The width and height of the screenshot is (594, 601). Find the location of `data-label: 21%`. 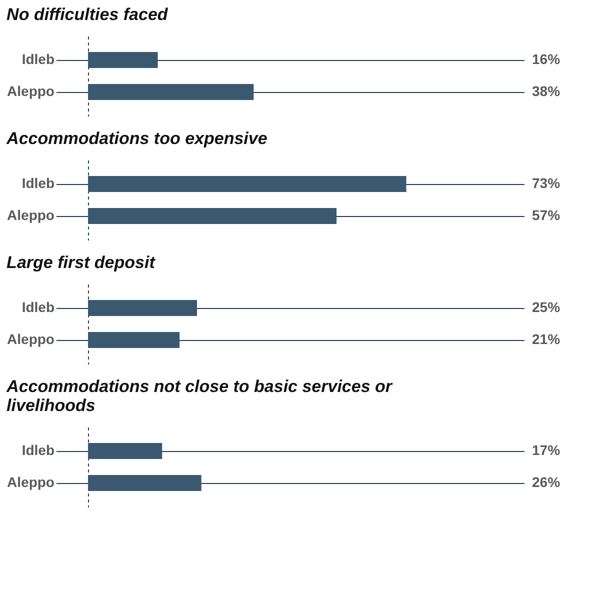

data-label: 21% is located at coordinates (546, 339).